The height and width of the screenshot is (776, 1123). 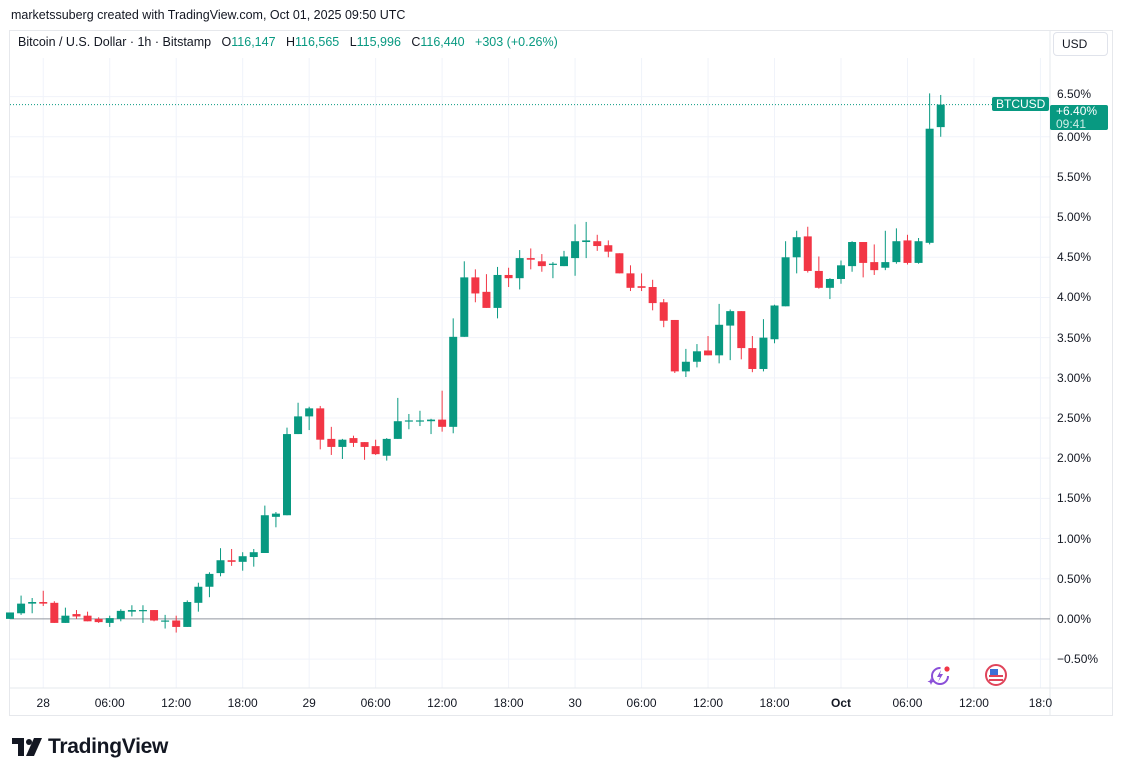 I want to click on y-tick-label: 1.50%, so click(x=1074, y=498).